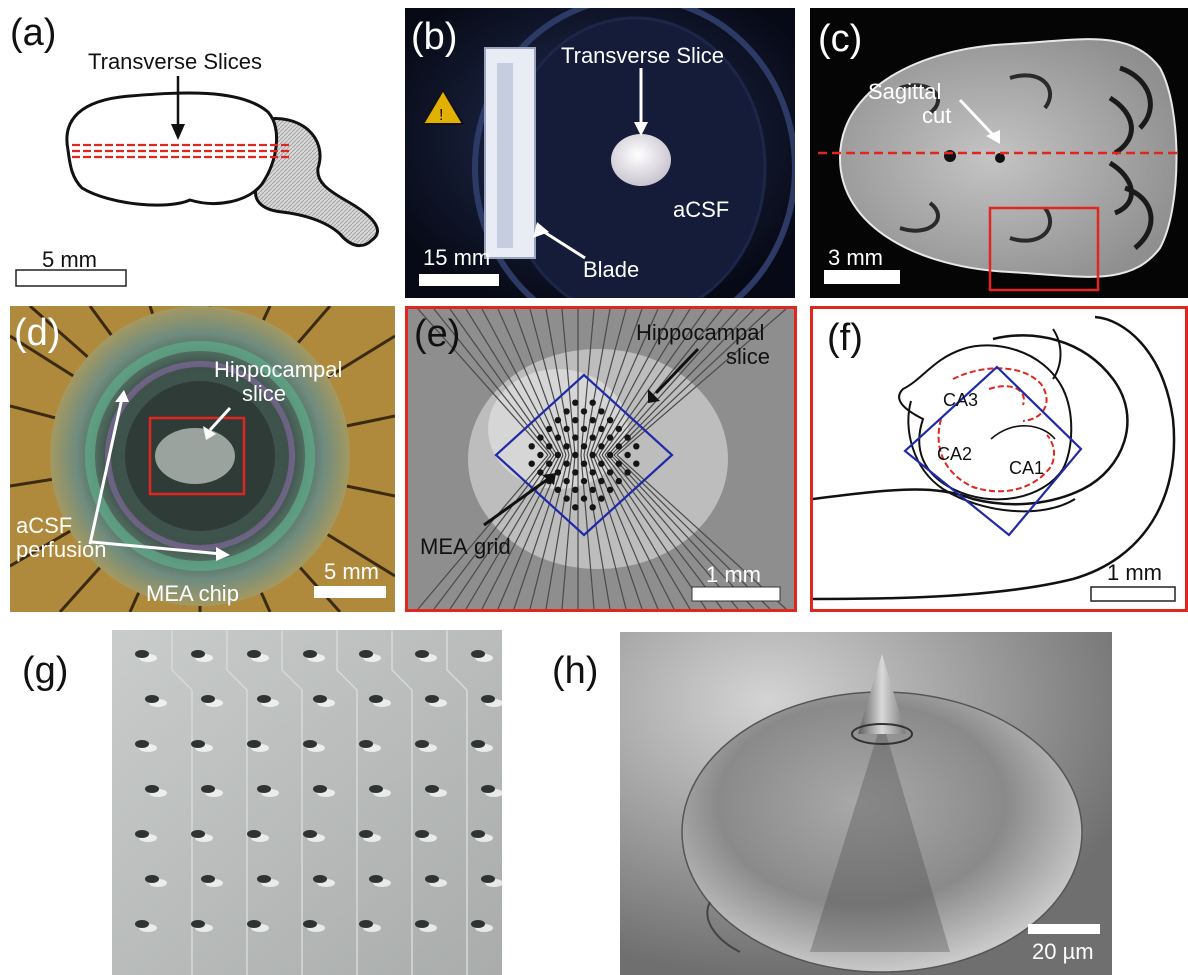 The width and height of the screenshot is (1188, 975). What do you see at coordinates (1000, 165) in the screenshot?
I see `sagittal-brain-scan` at bounding box center [1000, 165].